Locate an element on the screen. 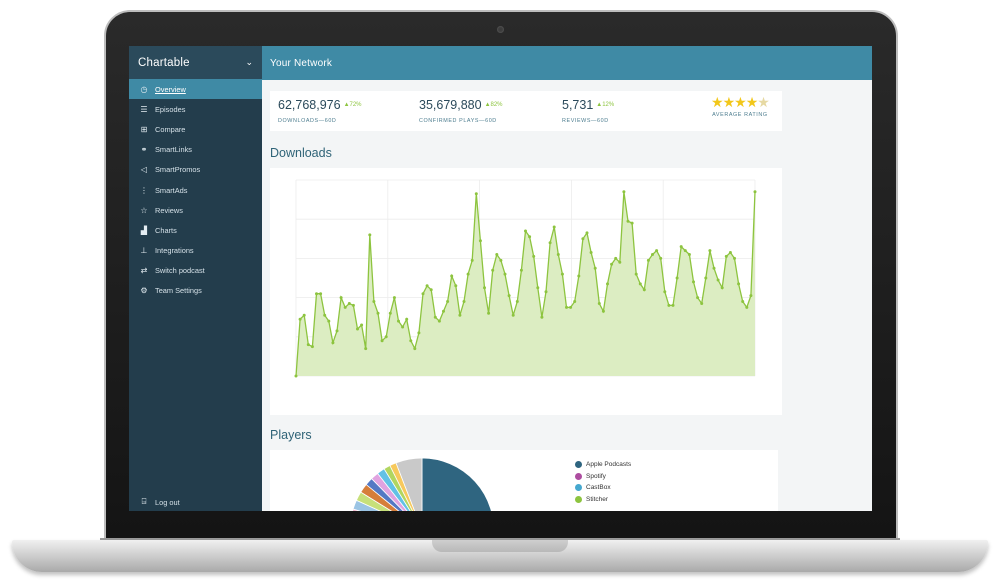 The image size is (1000, 585). sidebar-item-reviews: ☆ Reviews is located at coordinates (195, 210).